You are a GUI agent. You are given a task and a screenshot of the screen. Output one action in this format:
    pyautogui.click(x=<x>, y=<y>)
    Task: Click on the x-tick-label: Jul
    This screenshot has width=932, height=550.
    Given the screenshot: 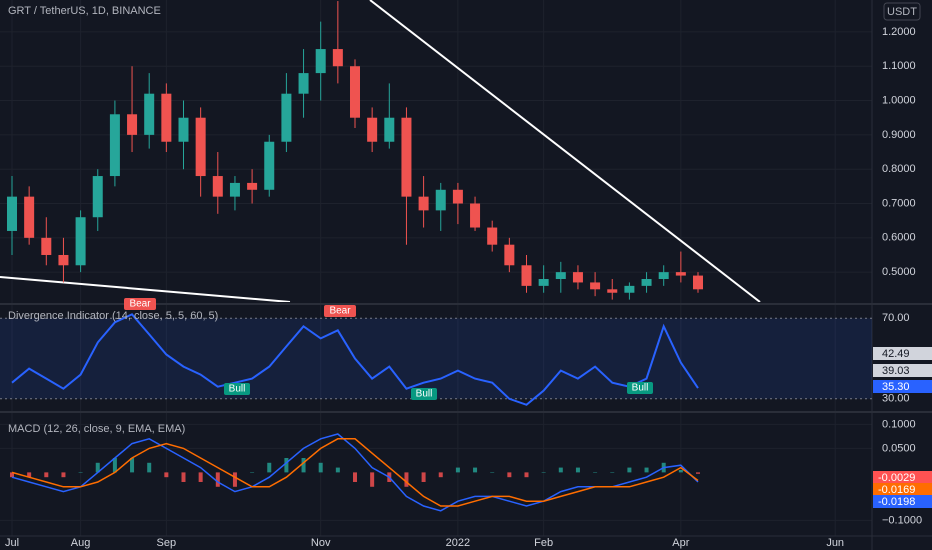 What is the action you would take?
    pyautogui.click(x=12, y=543)
    